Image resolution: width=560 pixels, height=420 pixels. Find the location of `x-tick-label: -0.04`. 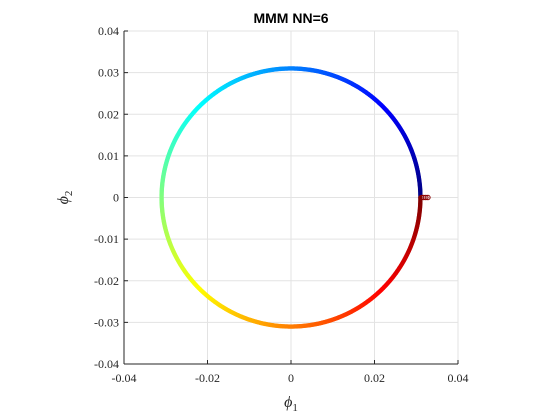

x-tick-label: -0.04 is located at coordinates (124, 378).